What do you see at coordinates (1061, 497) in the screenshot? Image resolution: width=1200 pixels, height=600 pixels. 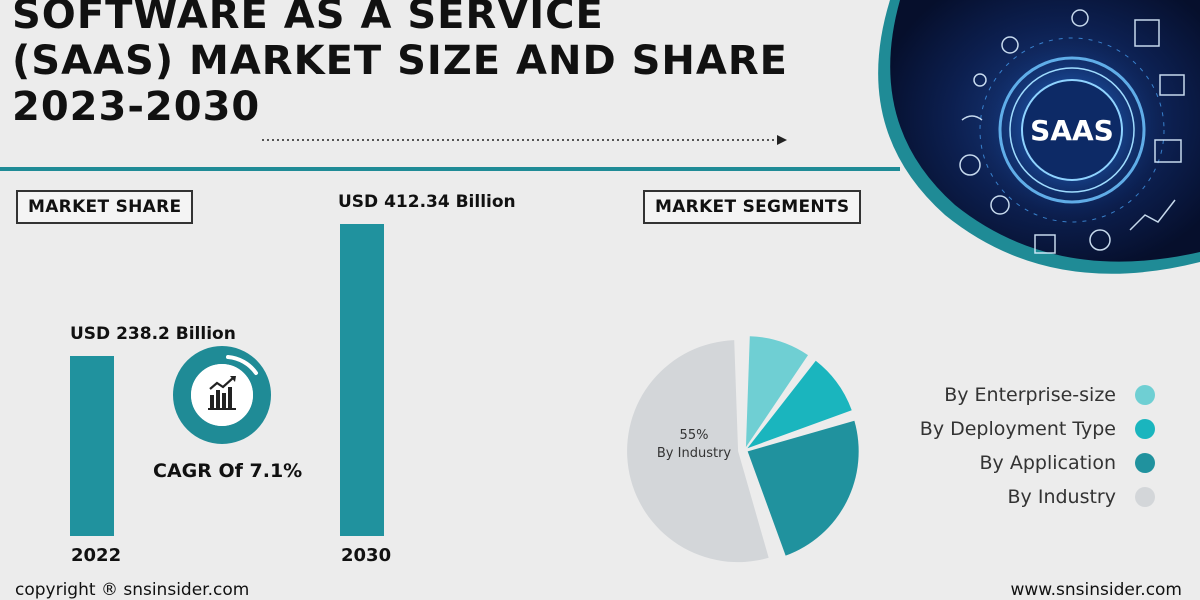 I see `legend-item-by-industry: By Industry` at bounding box center [1061, 497].